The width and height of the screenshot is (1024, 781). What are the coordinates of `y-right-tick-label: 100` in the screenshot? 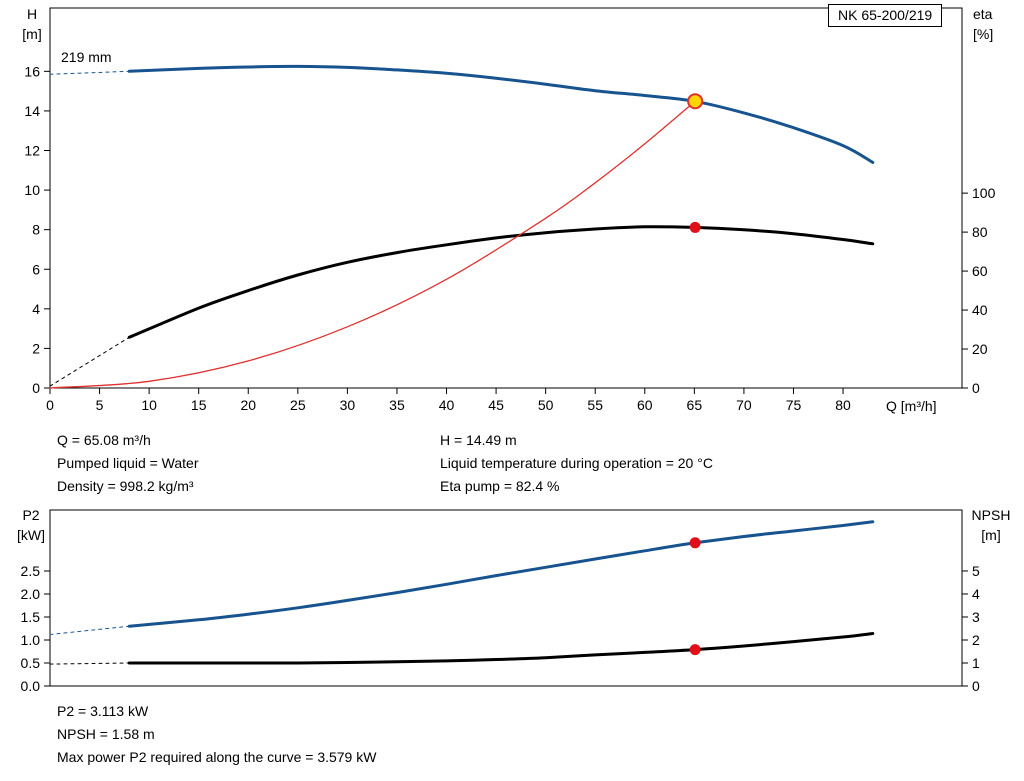 It's located at (984, 193).